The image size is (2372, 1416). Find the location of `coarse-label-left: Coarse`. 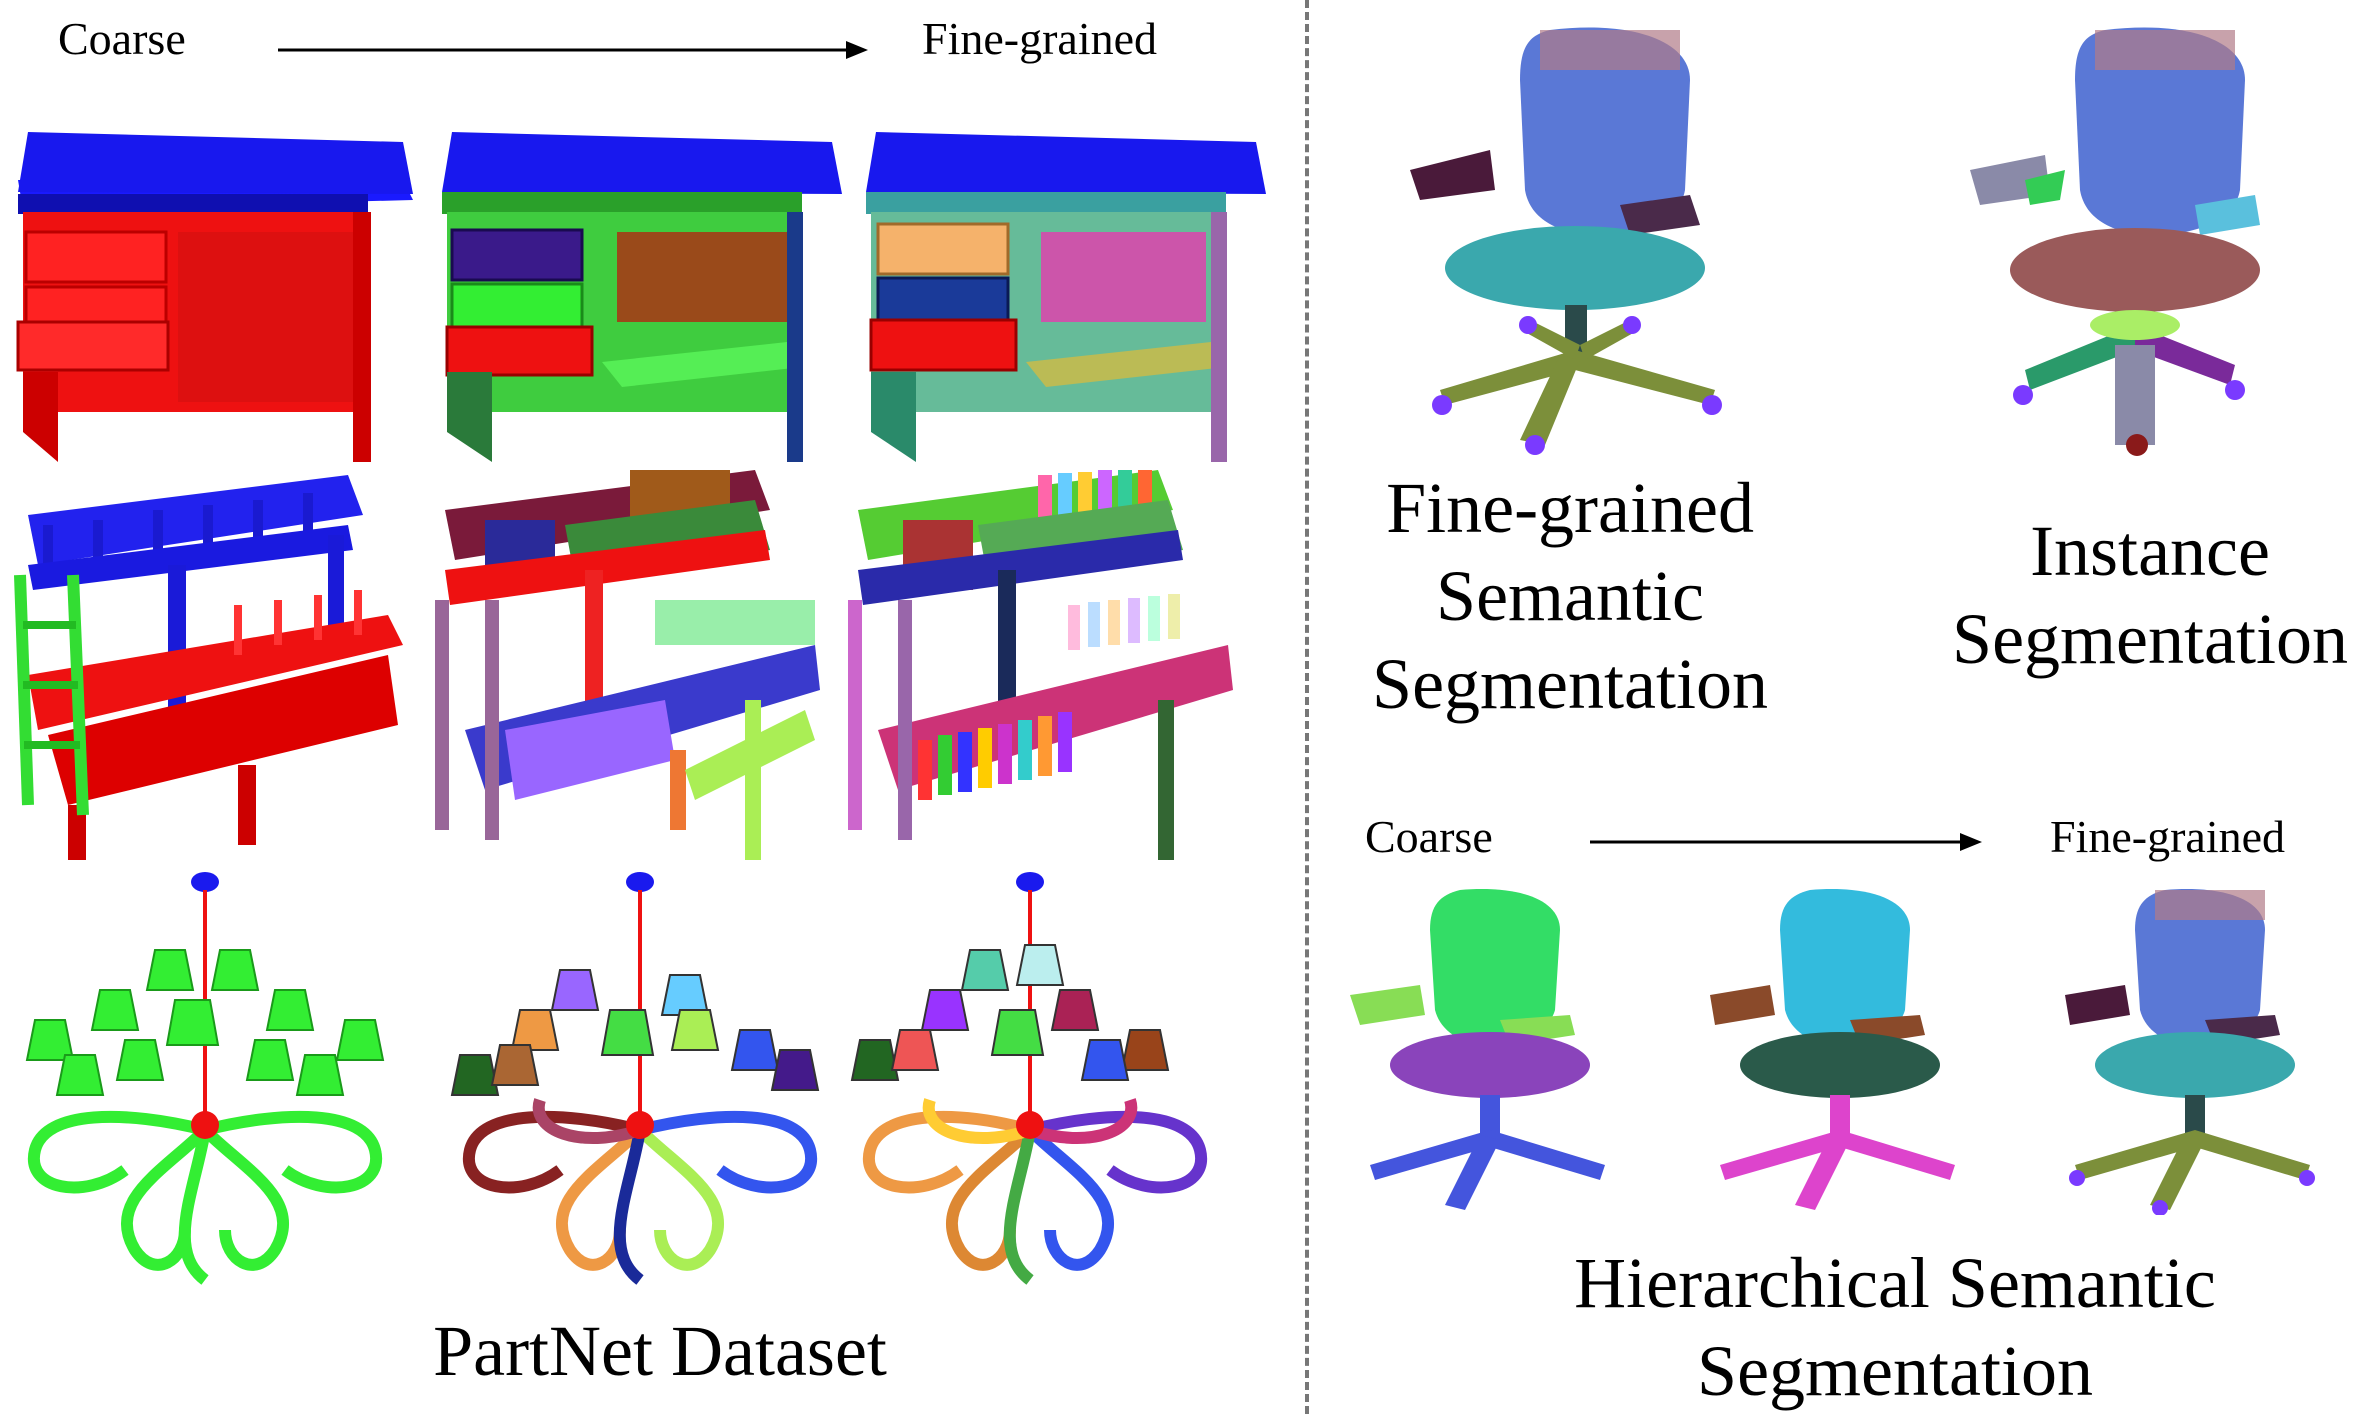

coarse-label-left: Coarse is located at coordinates (122, 38).